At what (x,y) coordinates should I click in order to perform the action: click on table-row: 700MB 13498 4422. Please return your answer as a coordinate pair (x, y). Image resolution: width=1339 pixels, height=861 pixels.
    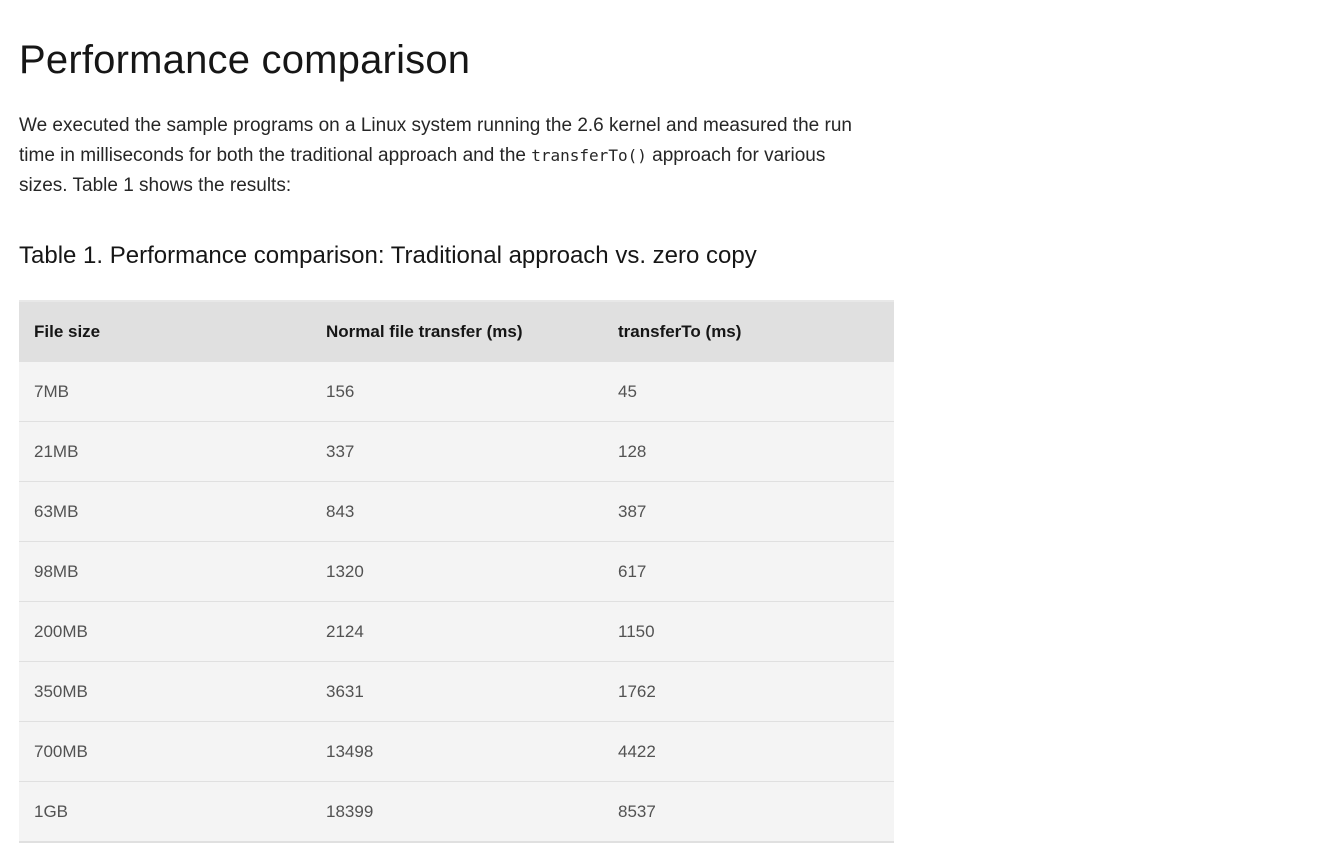
    Looking at the image, I should click on (456, 751).